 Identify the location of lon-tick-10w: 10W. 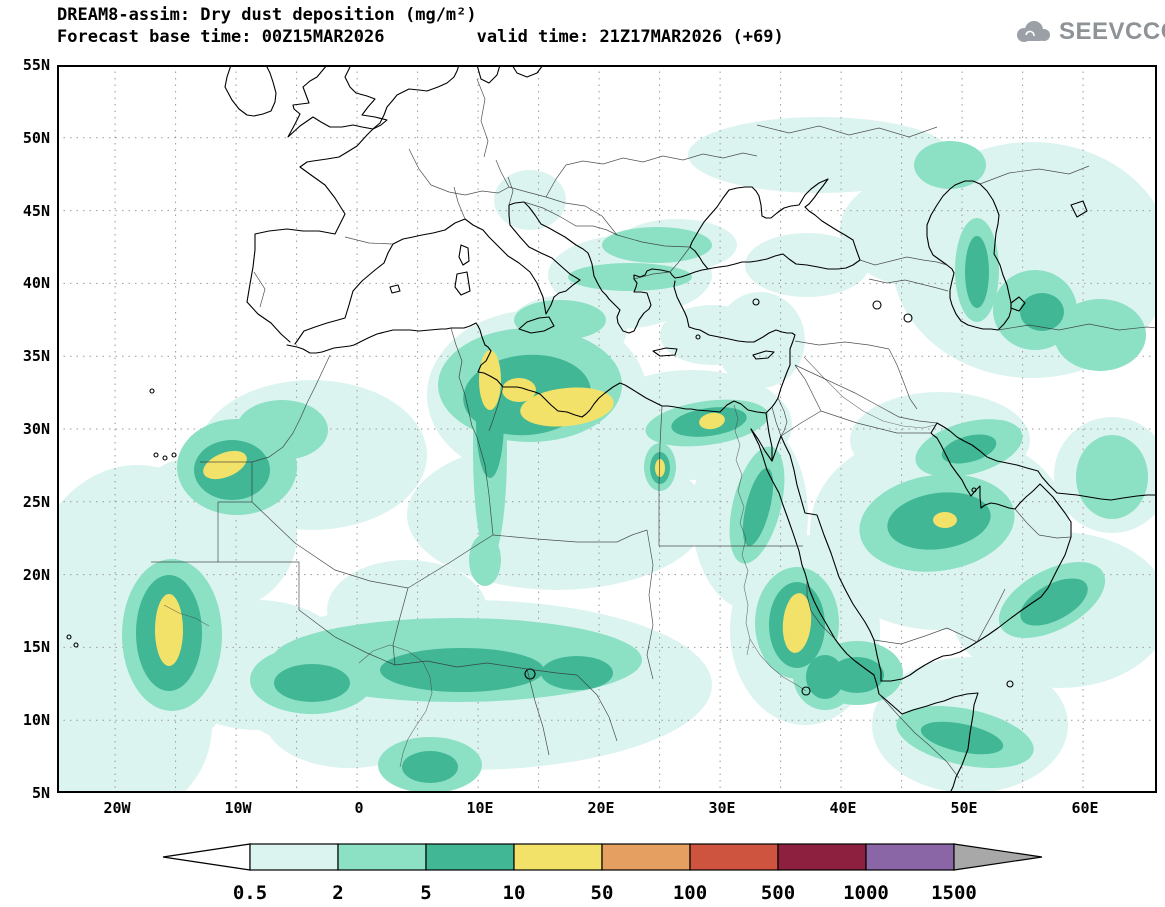
(238, 808).